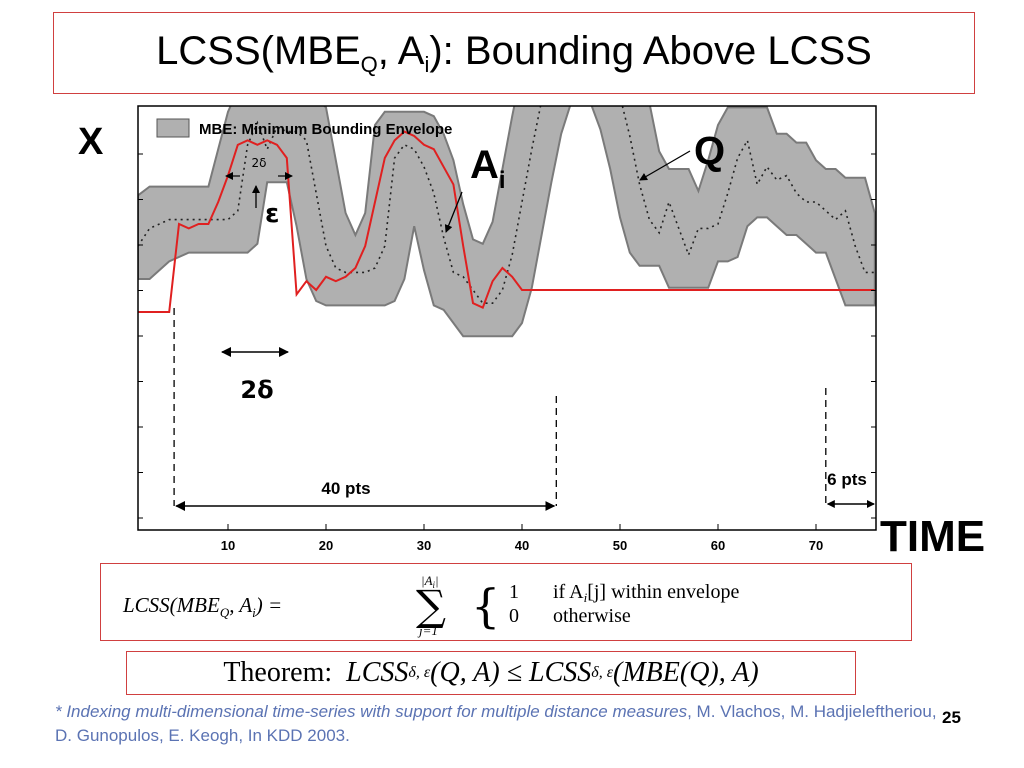 This screenshot has height=768, width=1024. What do you see at coordinates (278, 672) in the screenshot?
I see `theorem-label: Theorem:` at bounding box center [278, 672].